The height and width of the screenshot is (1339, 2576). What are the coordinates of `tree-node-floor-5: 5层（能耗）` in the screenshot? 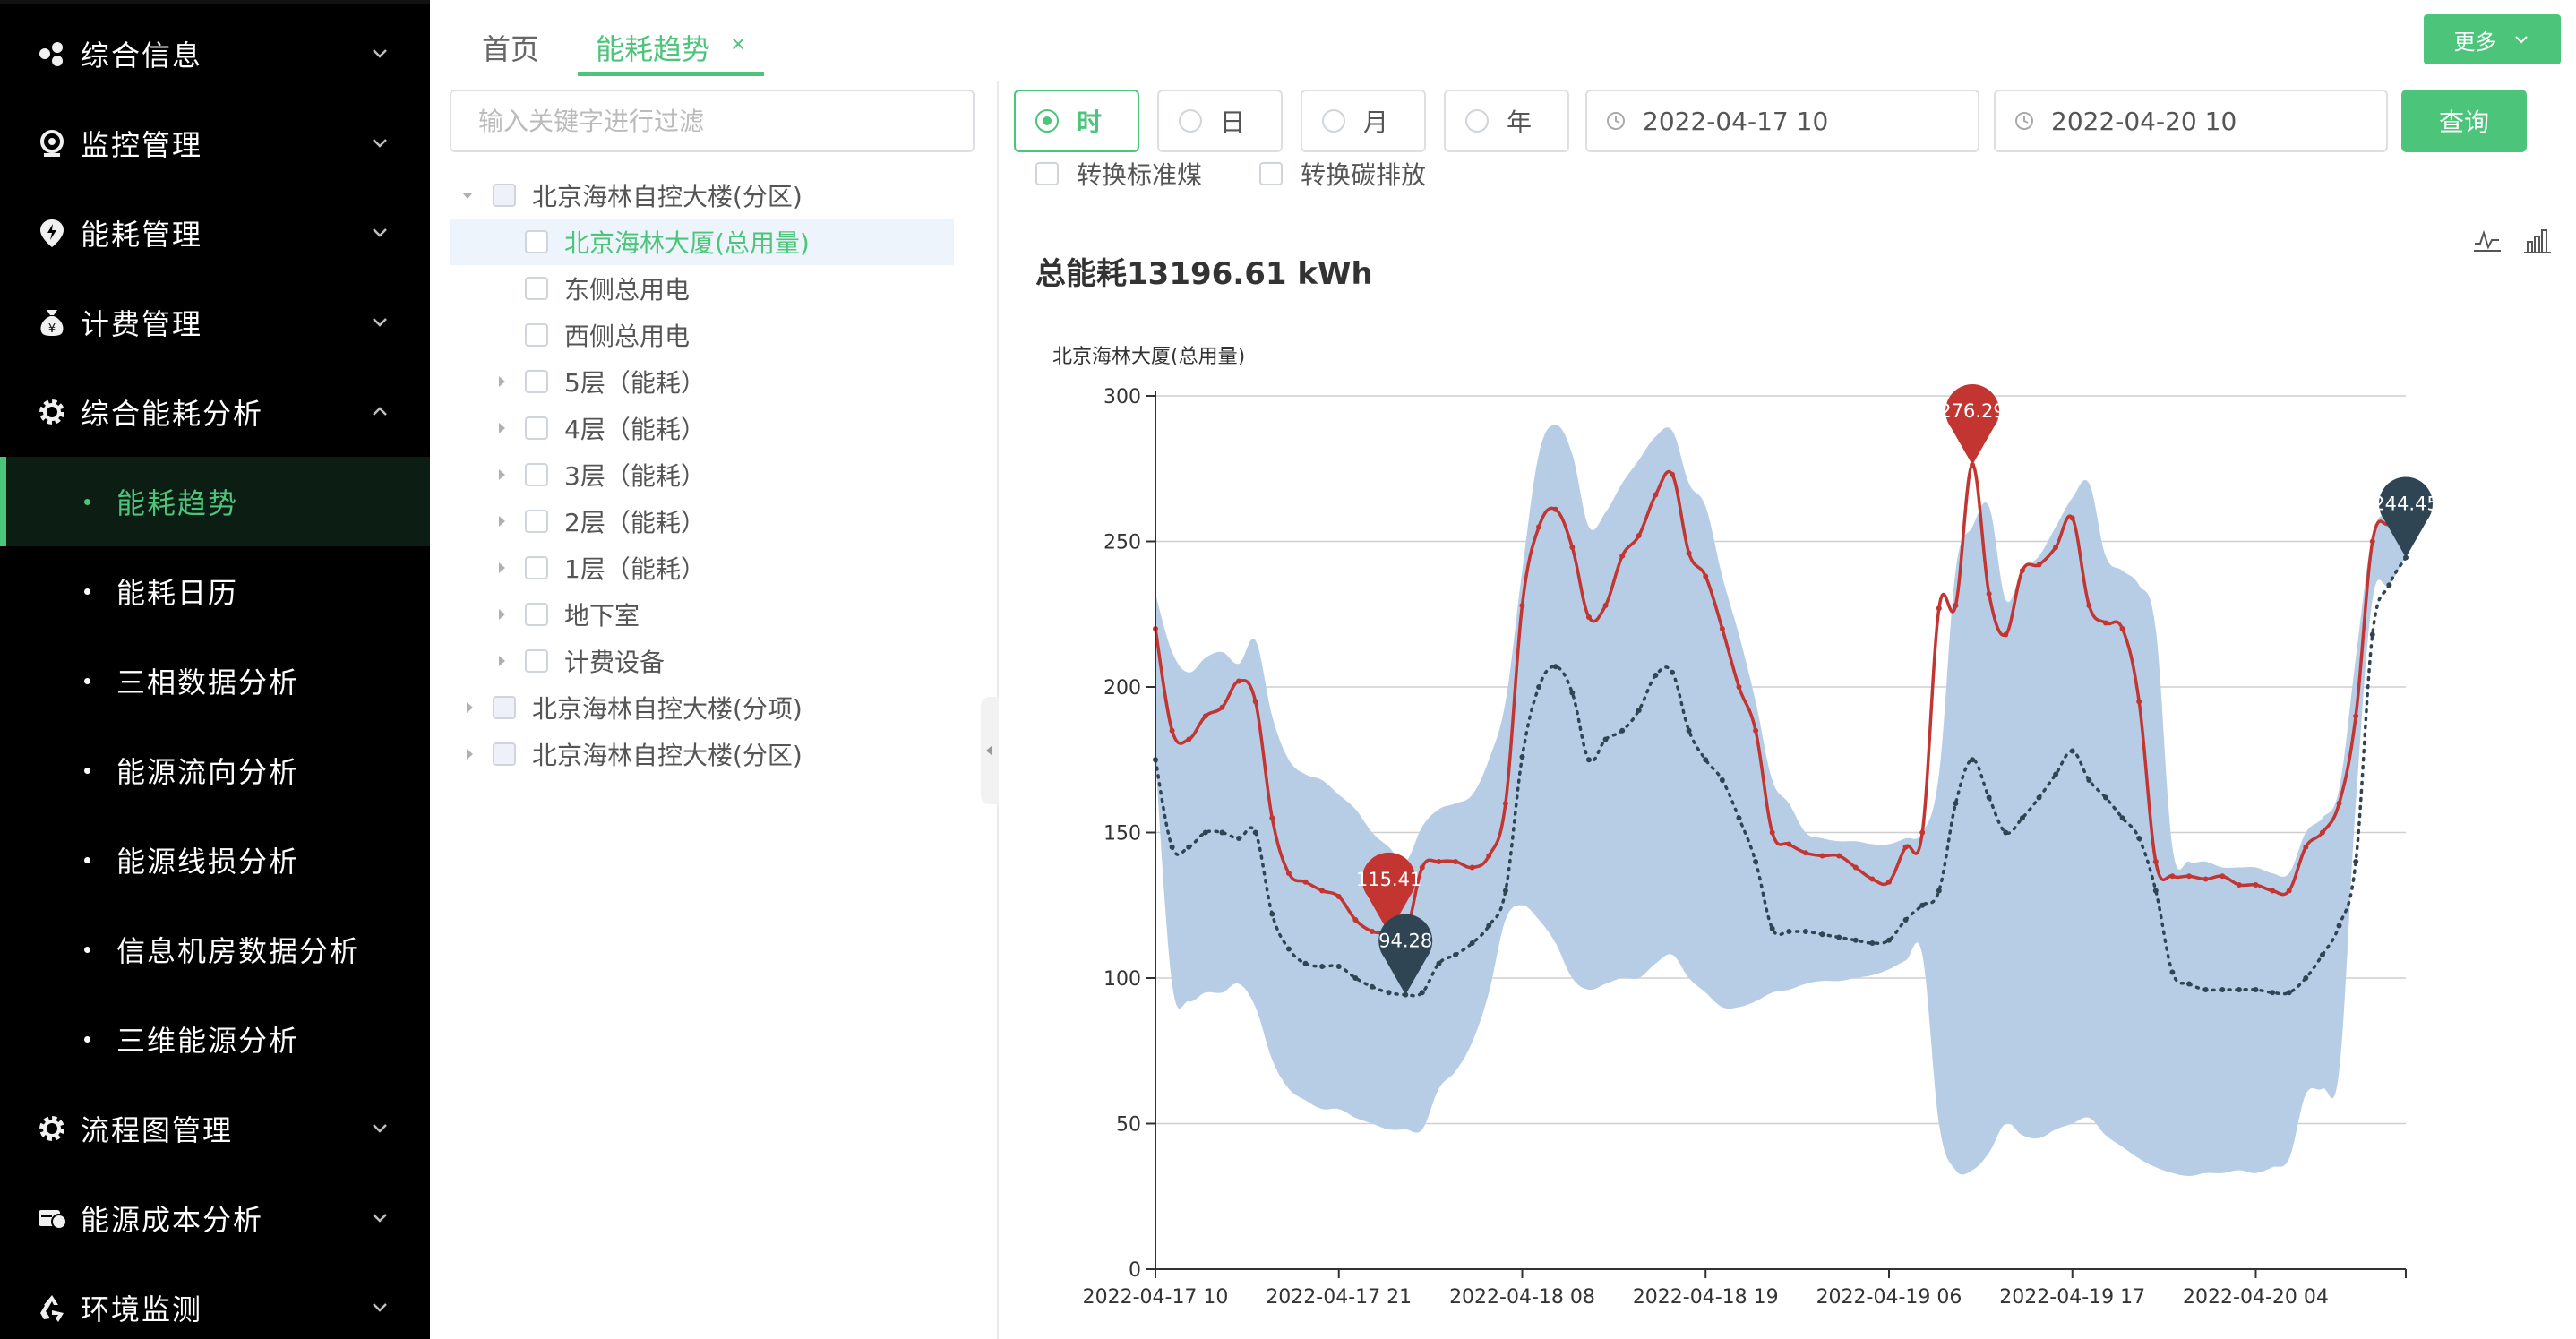 It's located at (702, 381).